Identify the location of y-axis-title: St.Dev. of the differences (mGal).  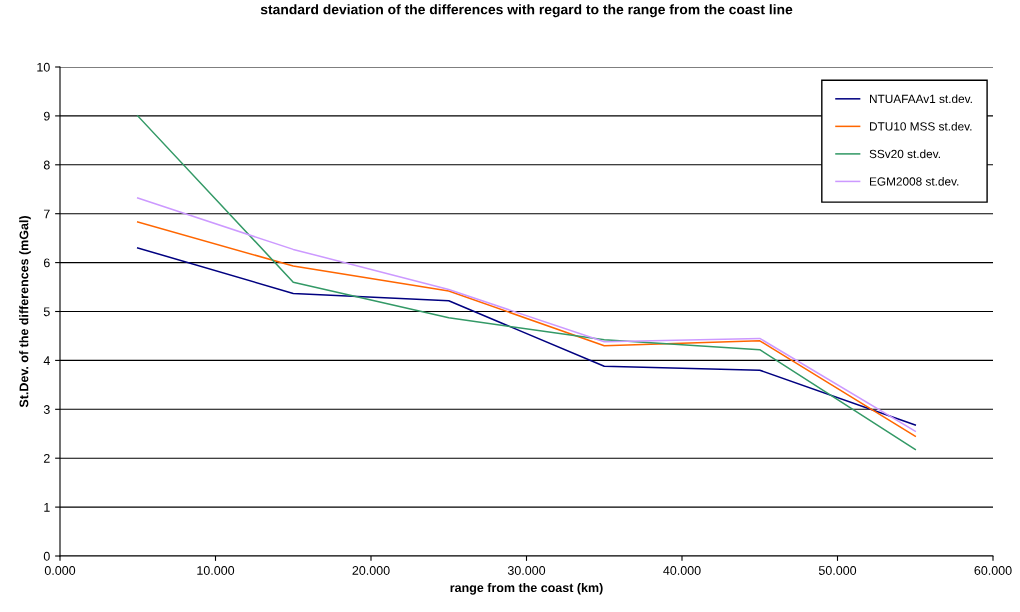
(25, 312).